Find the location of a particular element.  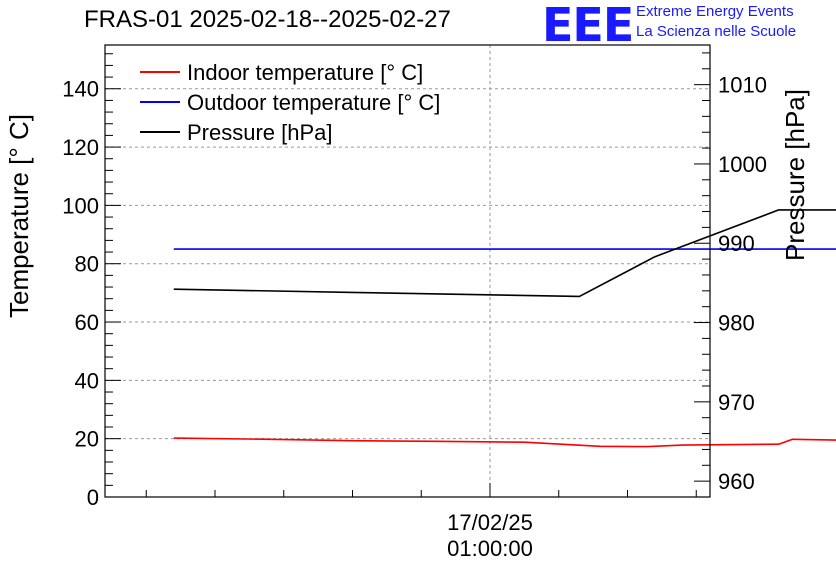

y-right-tick-label: 1010 is located at coordinates (742, 85).